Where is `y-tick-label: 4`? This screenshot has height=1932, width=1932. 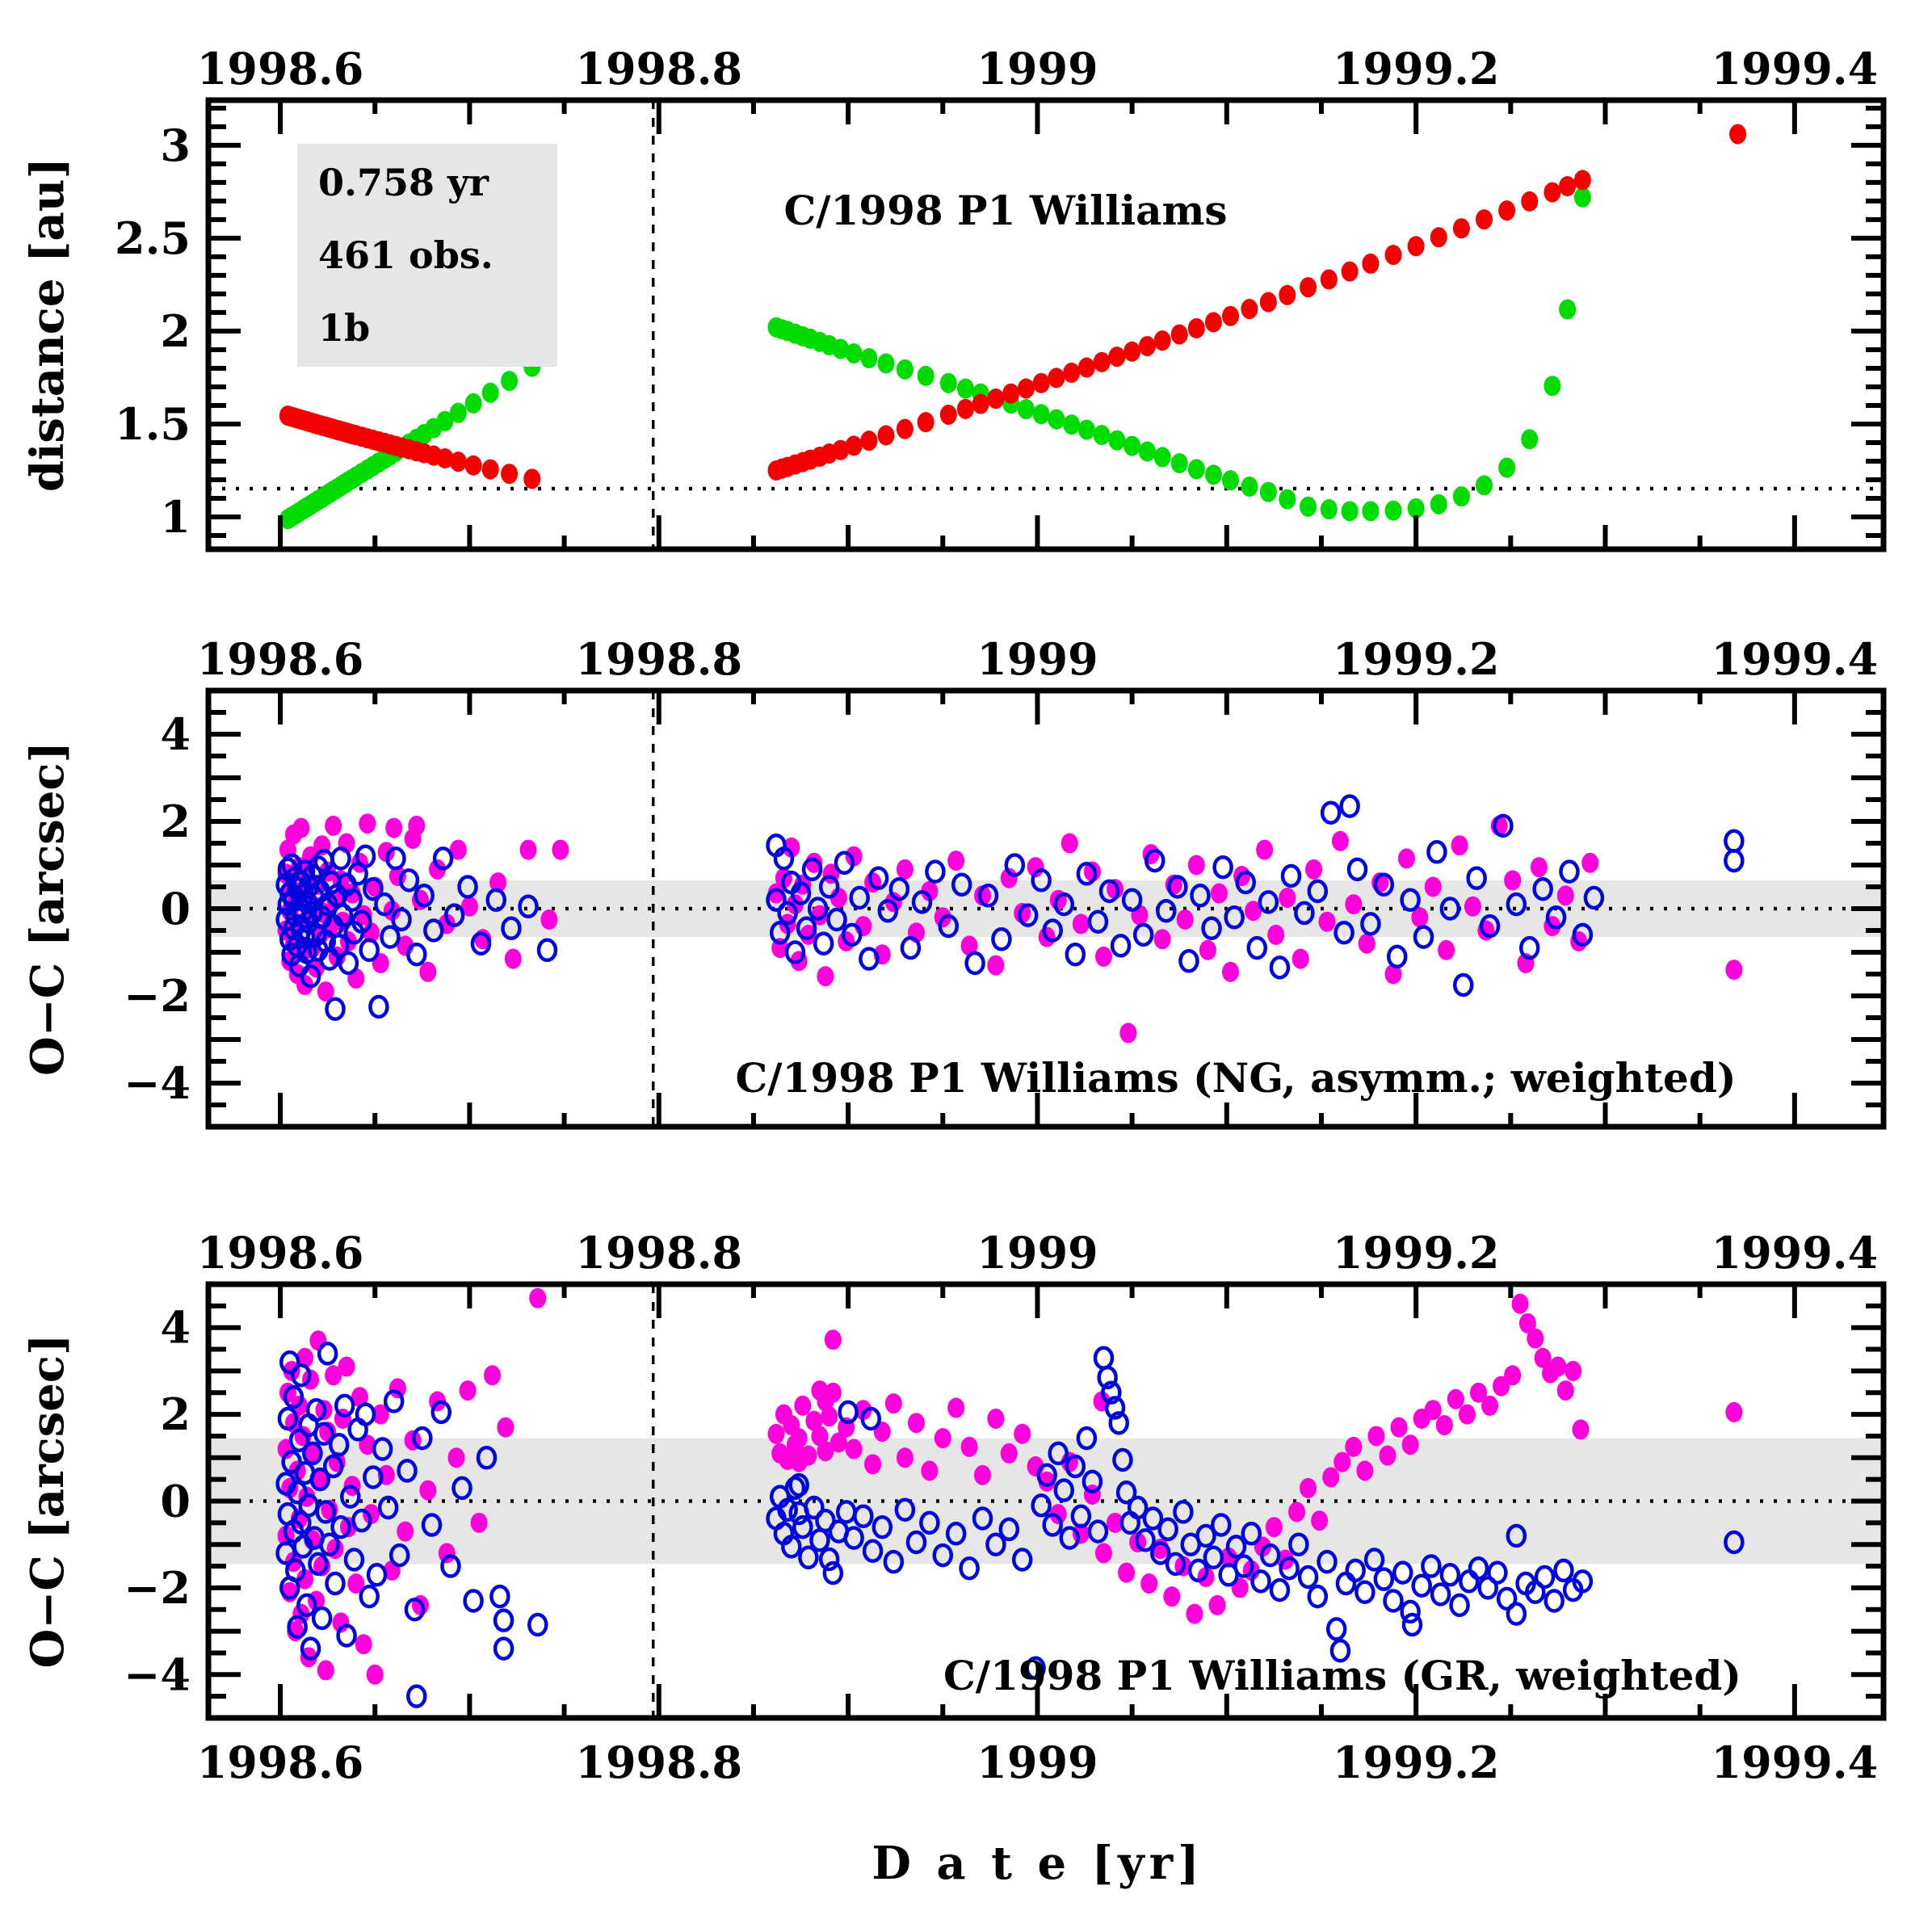 y-tick-label: 4 is located at coordinates (176, 1328).